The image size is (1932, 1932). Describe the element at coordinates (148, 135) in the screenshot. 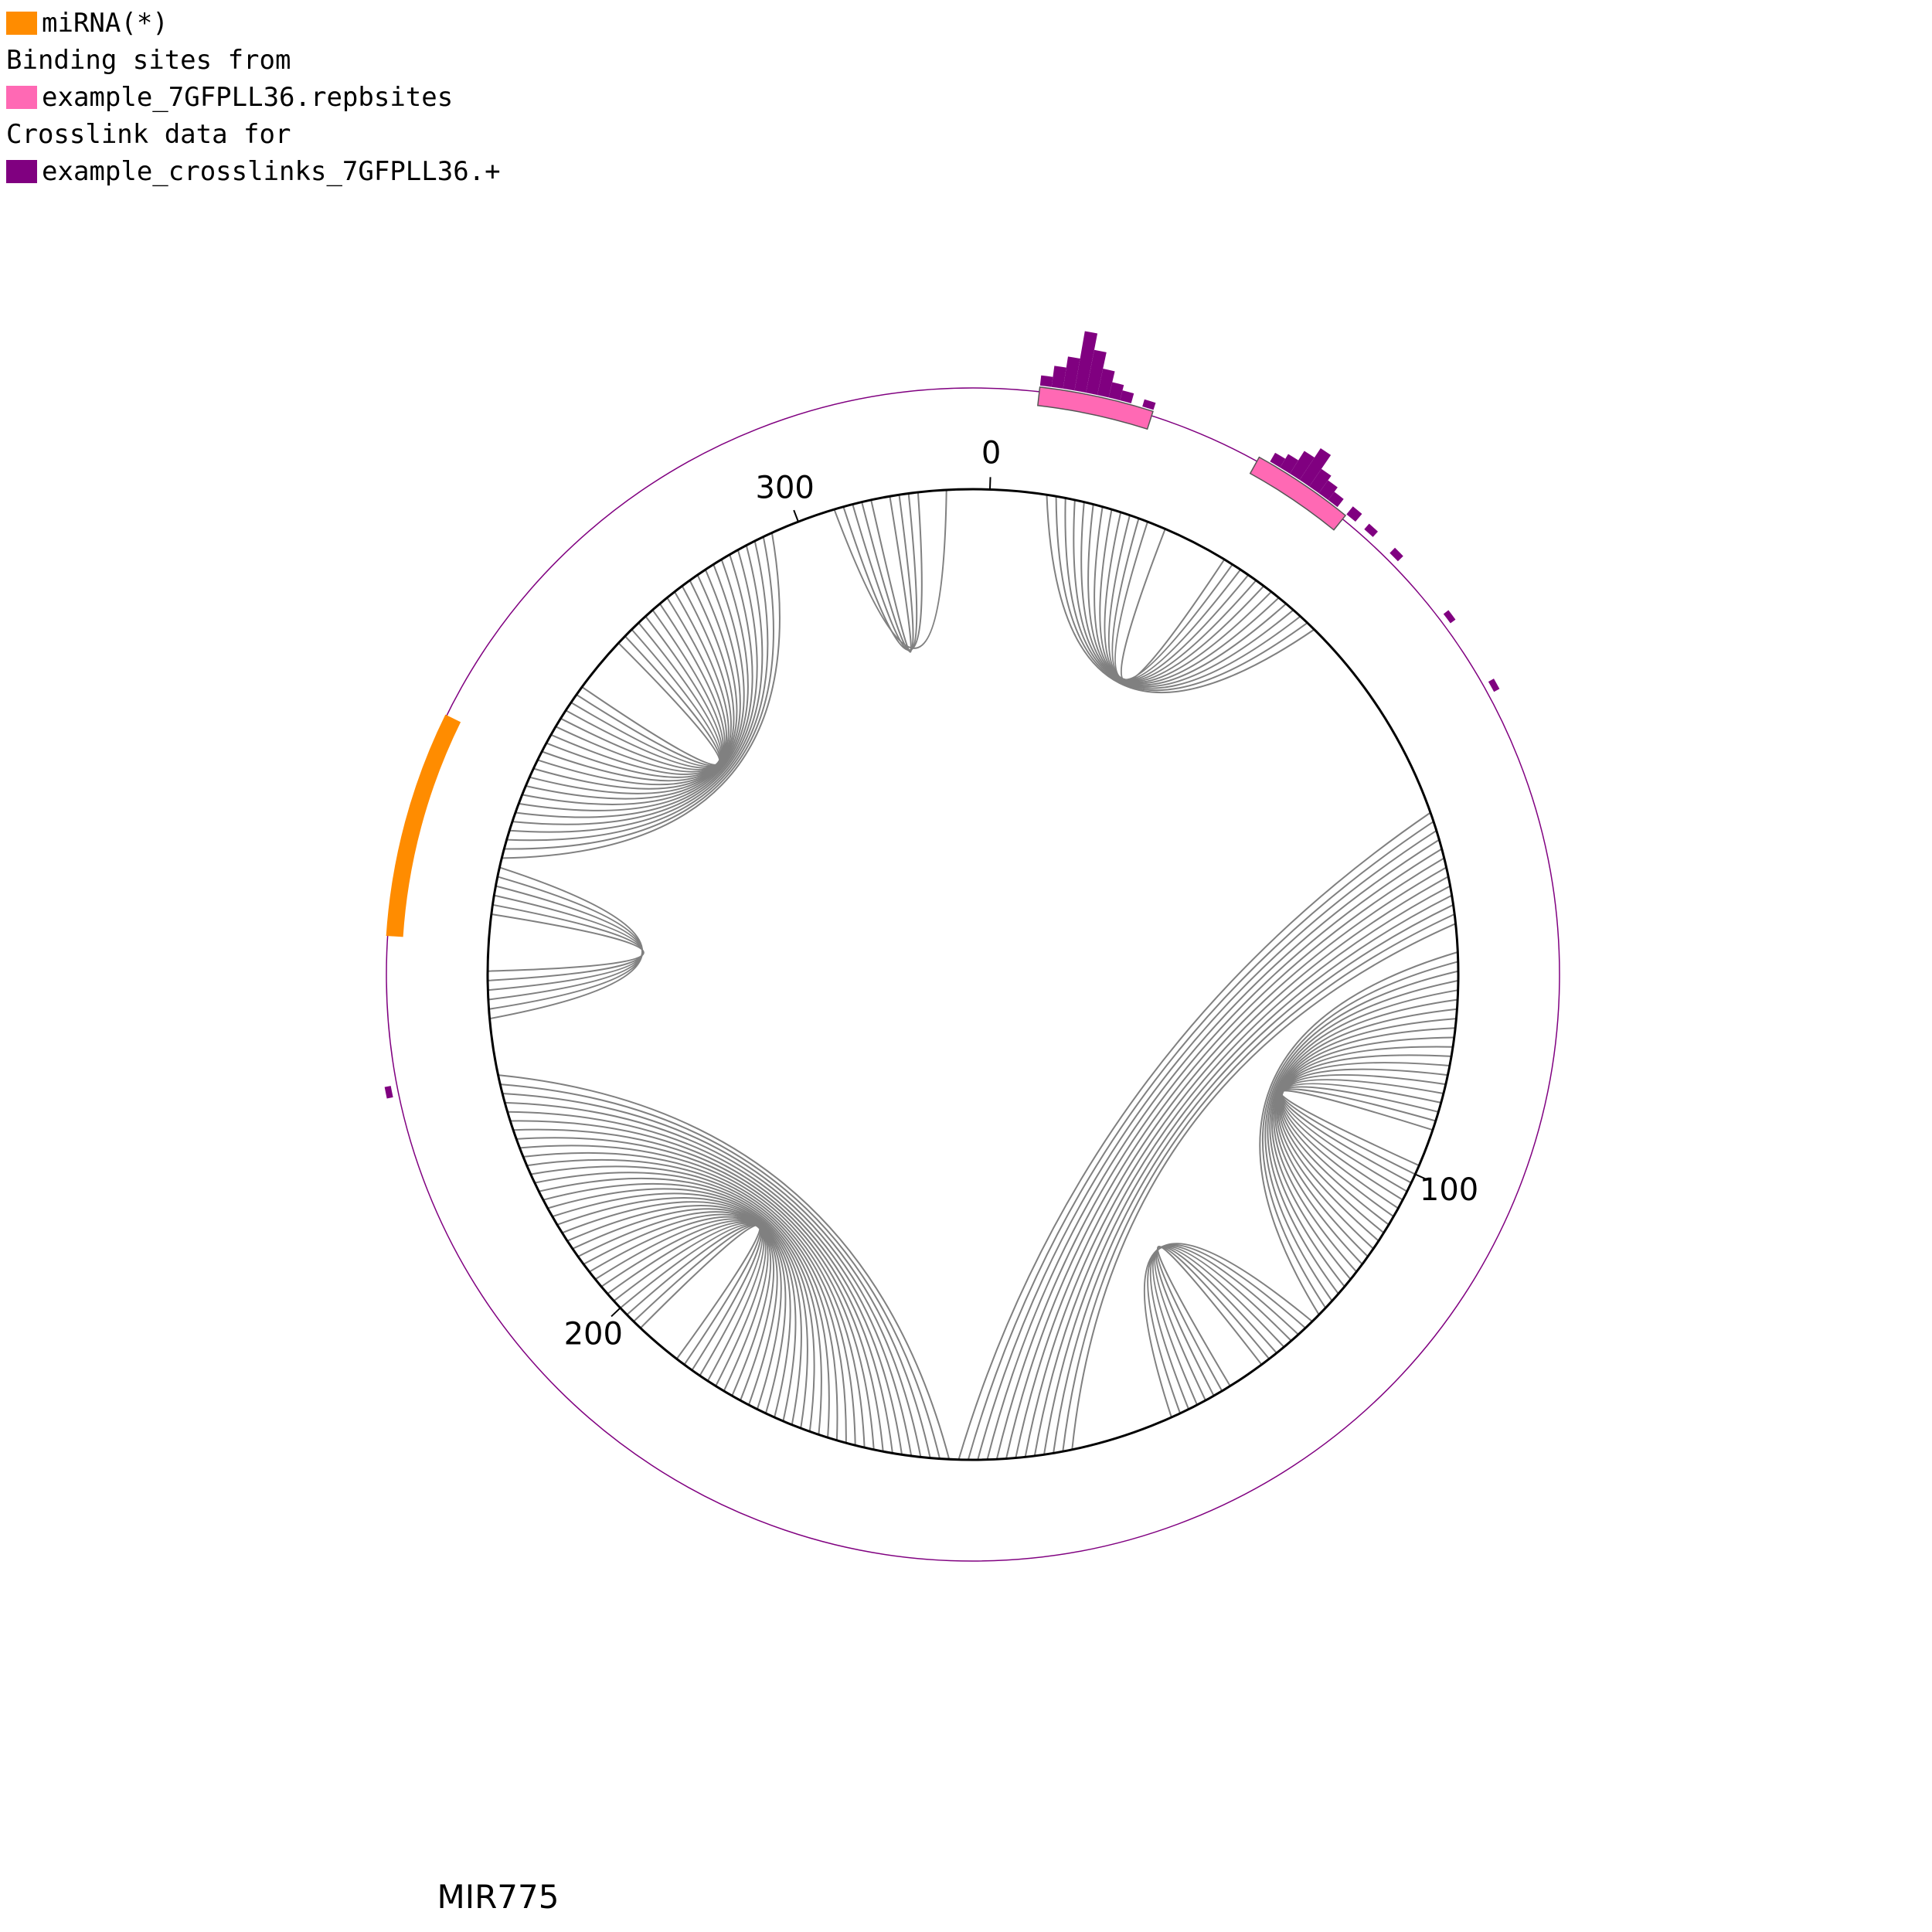

I see `legend-crosslink-header-label: Crosslink data for` at that location.